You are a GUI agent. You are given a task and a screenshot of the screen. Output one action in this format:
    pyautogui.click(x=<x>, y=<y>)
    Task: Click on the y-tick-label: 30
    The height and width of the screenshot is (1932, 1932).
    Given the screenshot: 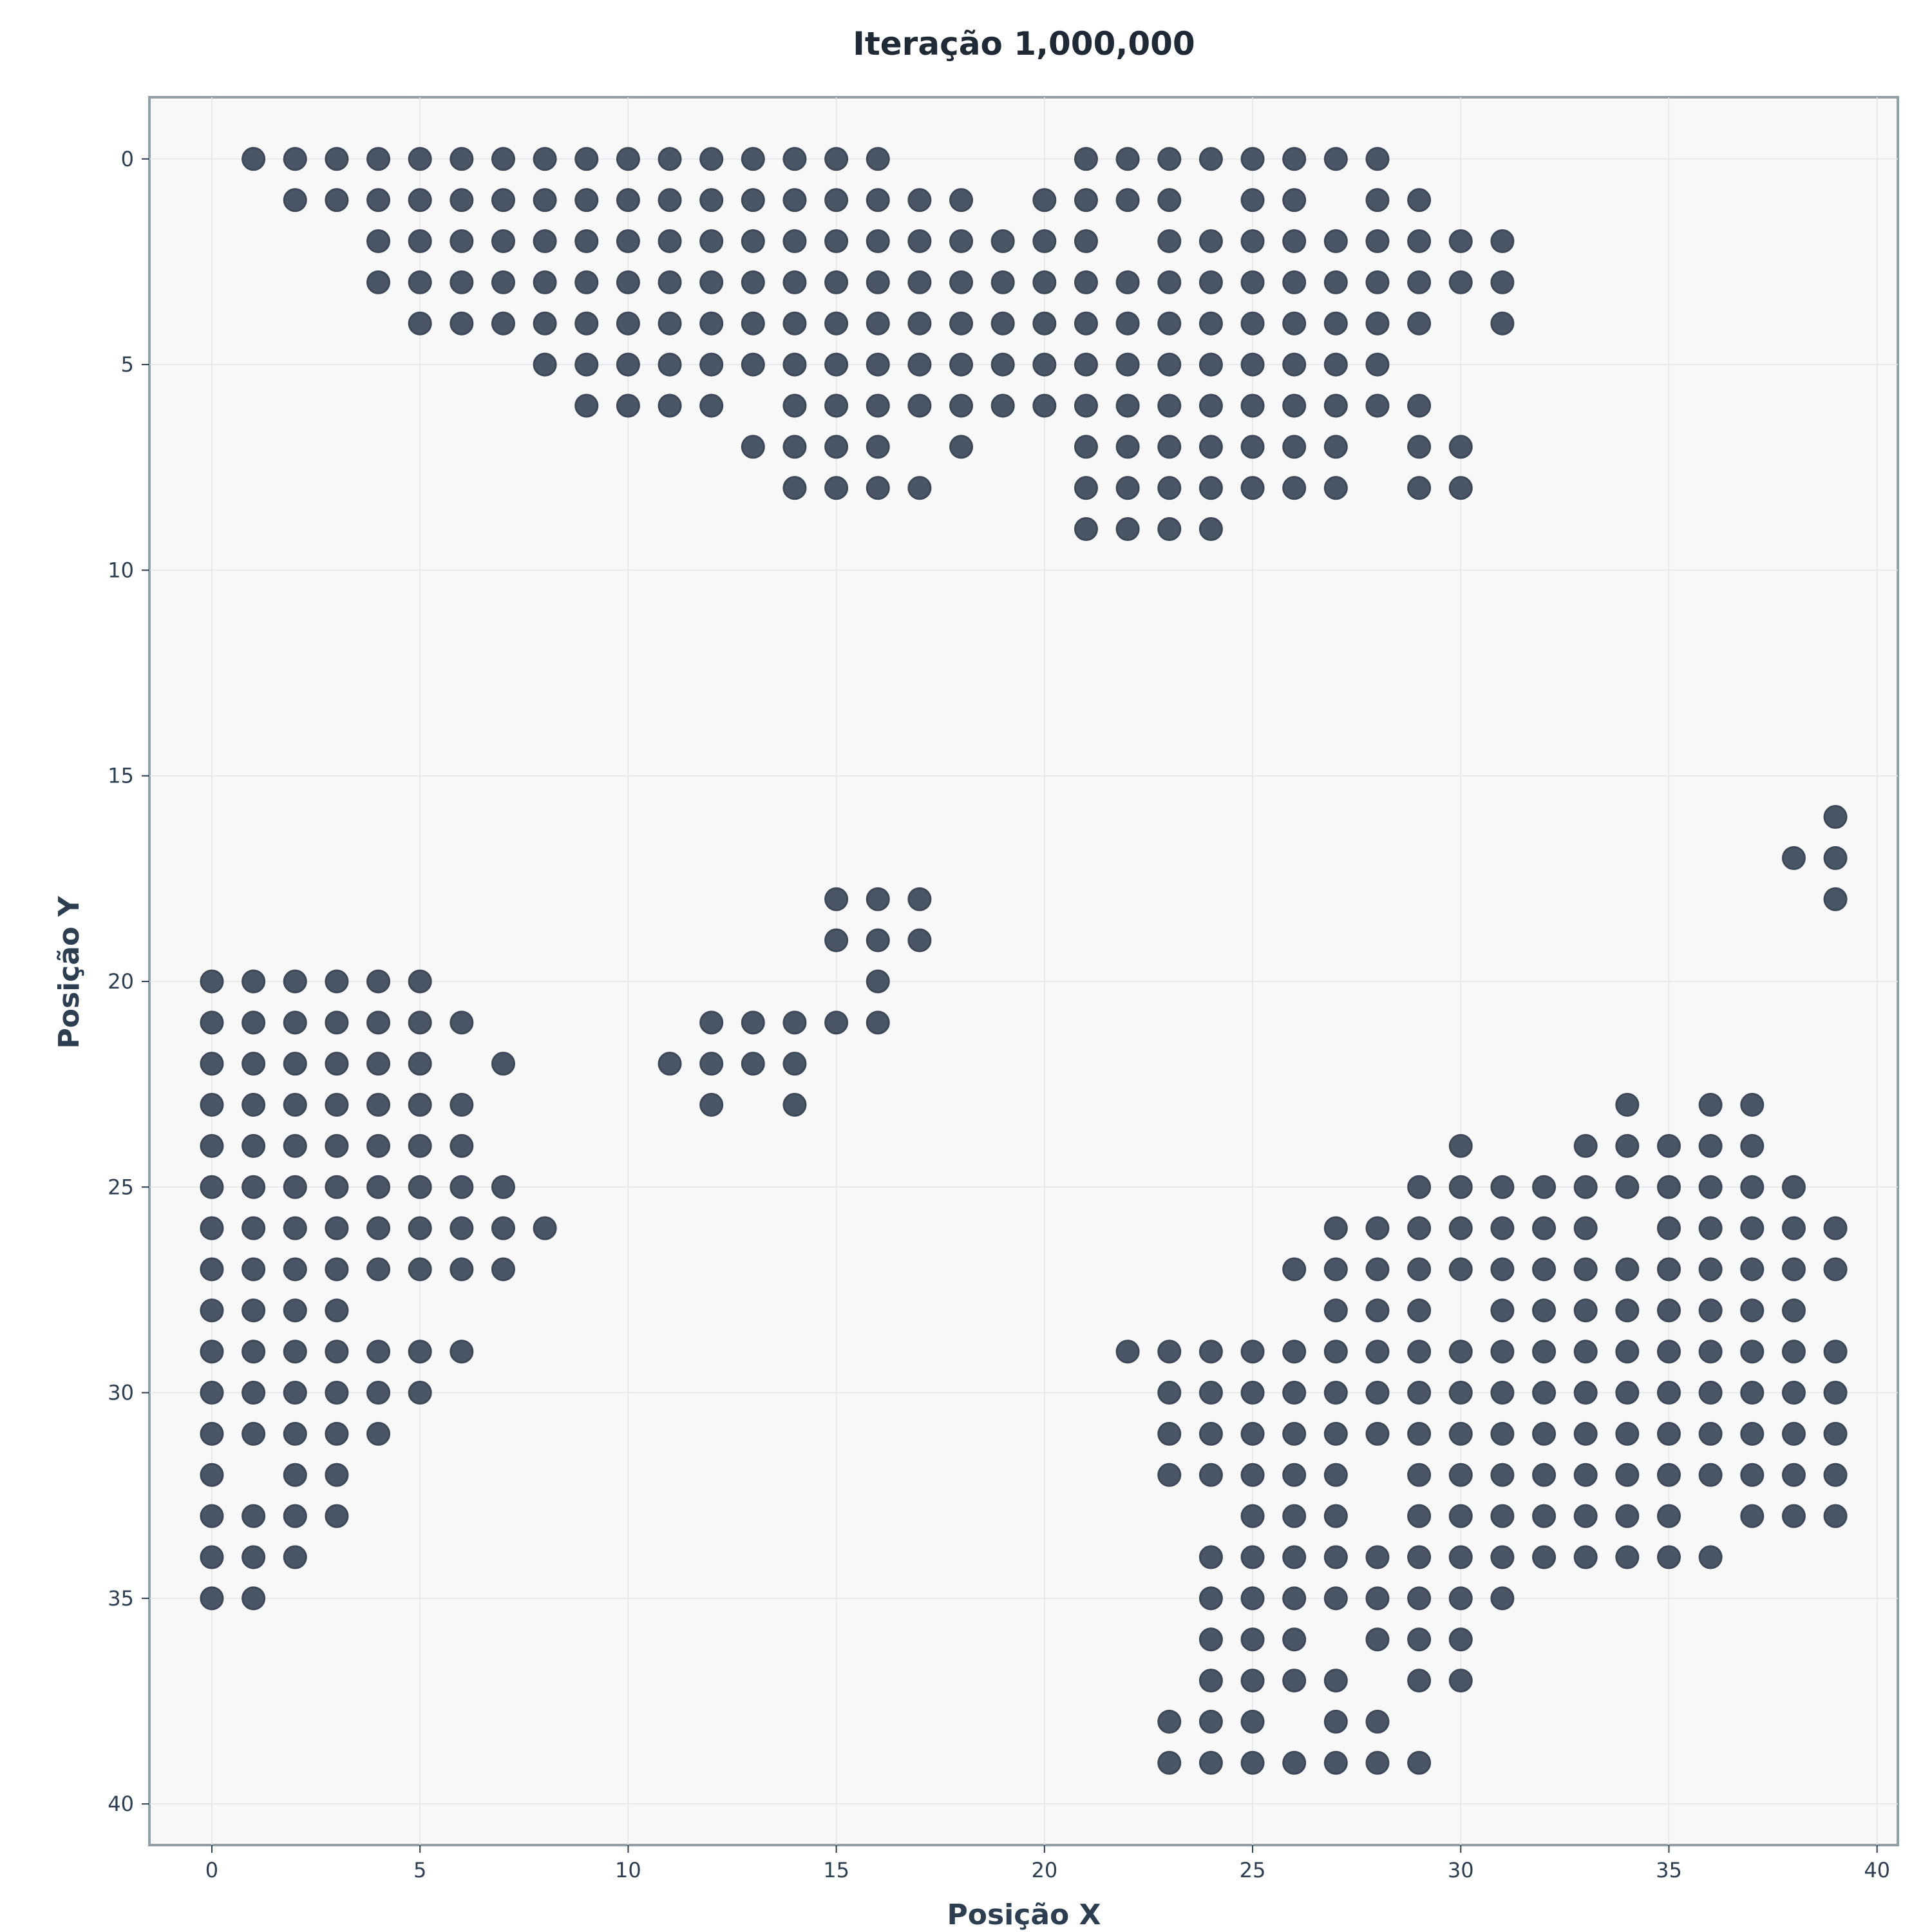 What is the action you would take?
    pyautogui.click(x=121, y=1393)
    